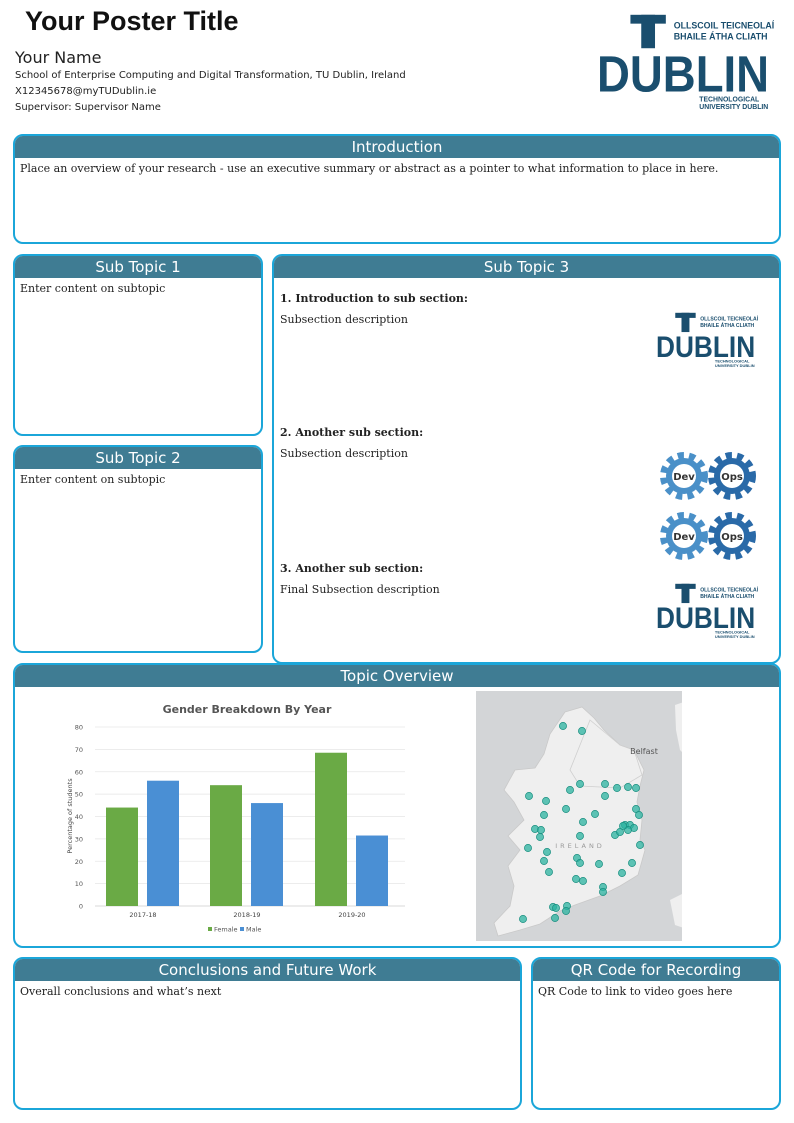 This screenshot has width=794, height=1123. What do you see at coordinates (79, 772) in the screenshot?
I see `y-tick-label: 60` at bounding box center [79, 772].